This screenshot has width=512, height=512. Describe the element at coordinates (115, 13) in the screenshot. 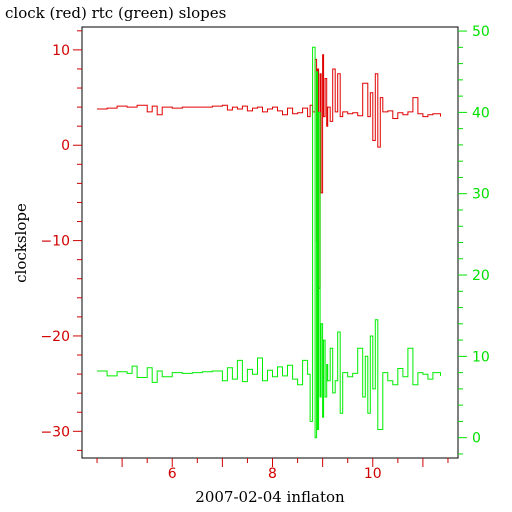

I see `chart-title: clock (red) rtc (green) slopes` at that location.